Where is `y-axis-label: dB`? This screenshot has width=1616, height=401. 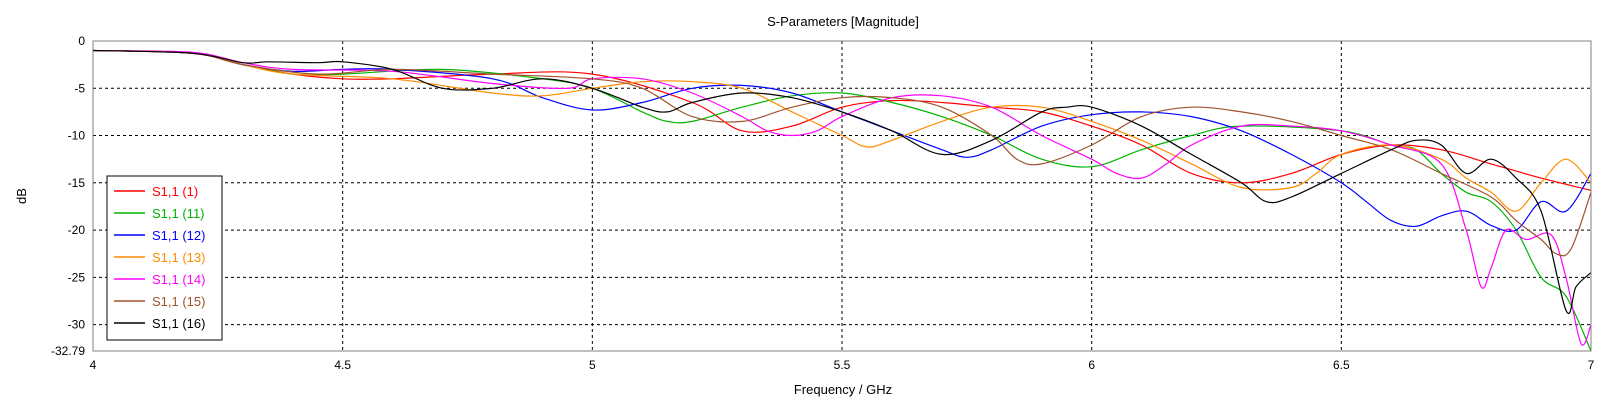 y-axis-label: dB is located at coordinates (21, 196).